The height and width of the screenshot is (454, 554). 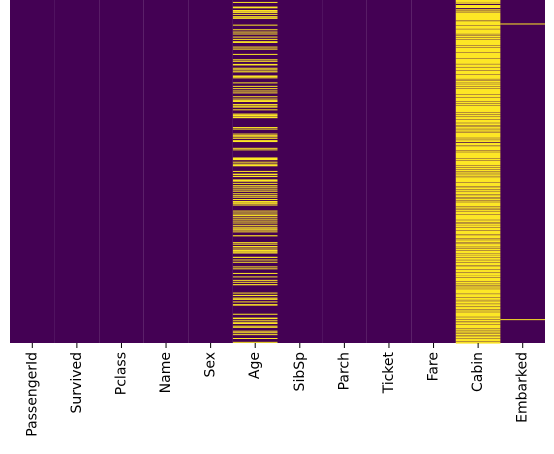 What do you see at coordinates (389, 372) in the screenshot?
I see `x-tick-label: Ticket` at bounding box center [389, 372].